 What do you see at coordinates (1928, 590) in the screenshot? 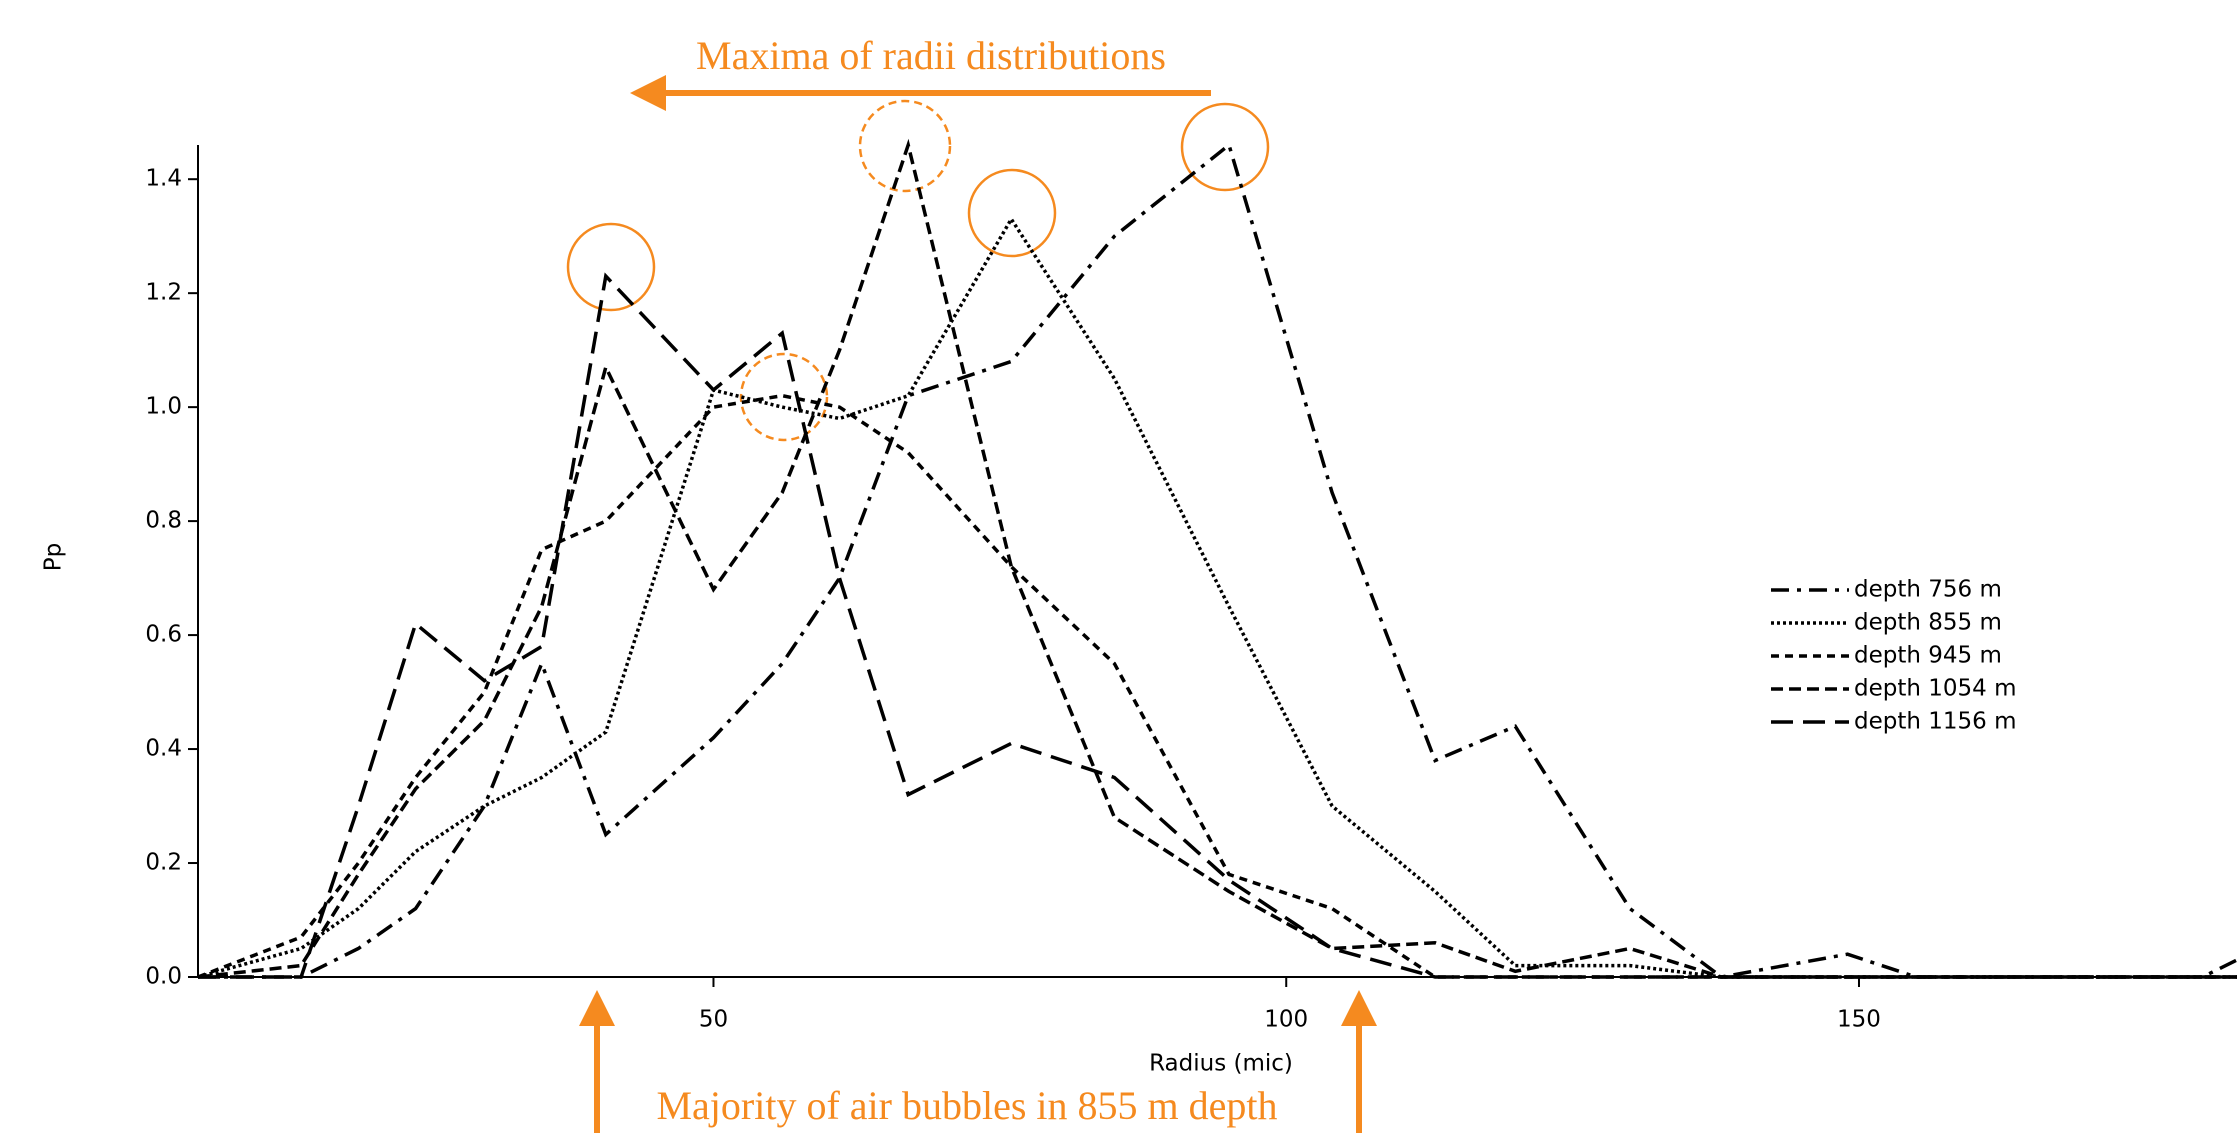
I see `legend-label: depth 756 m` at bounding box center [1928, 590].